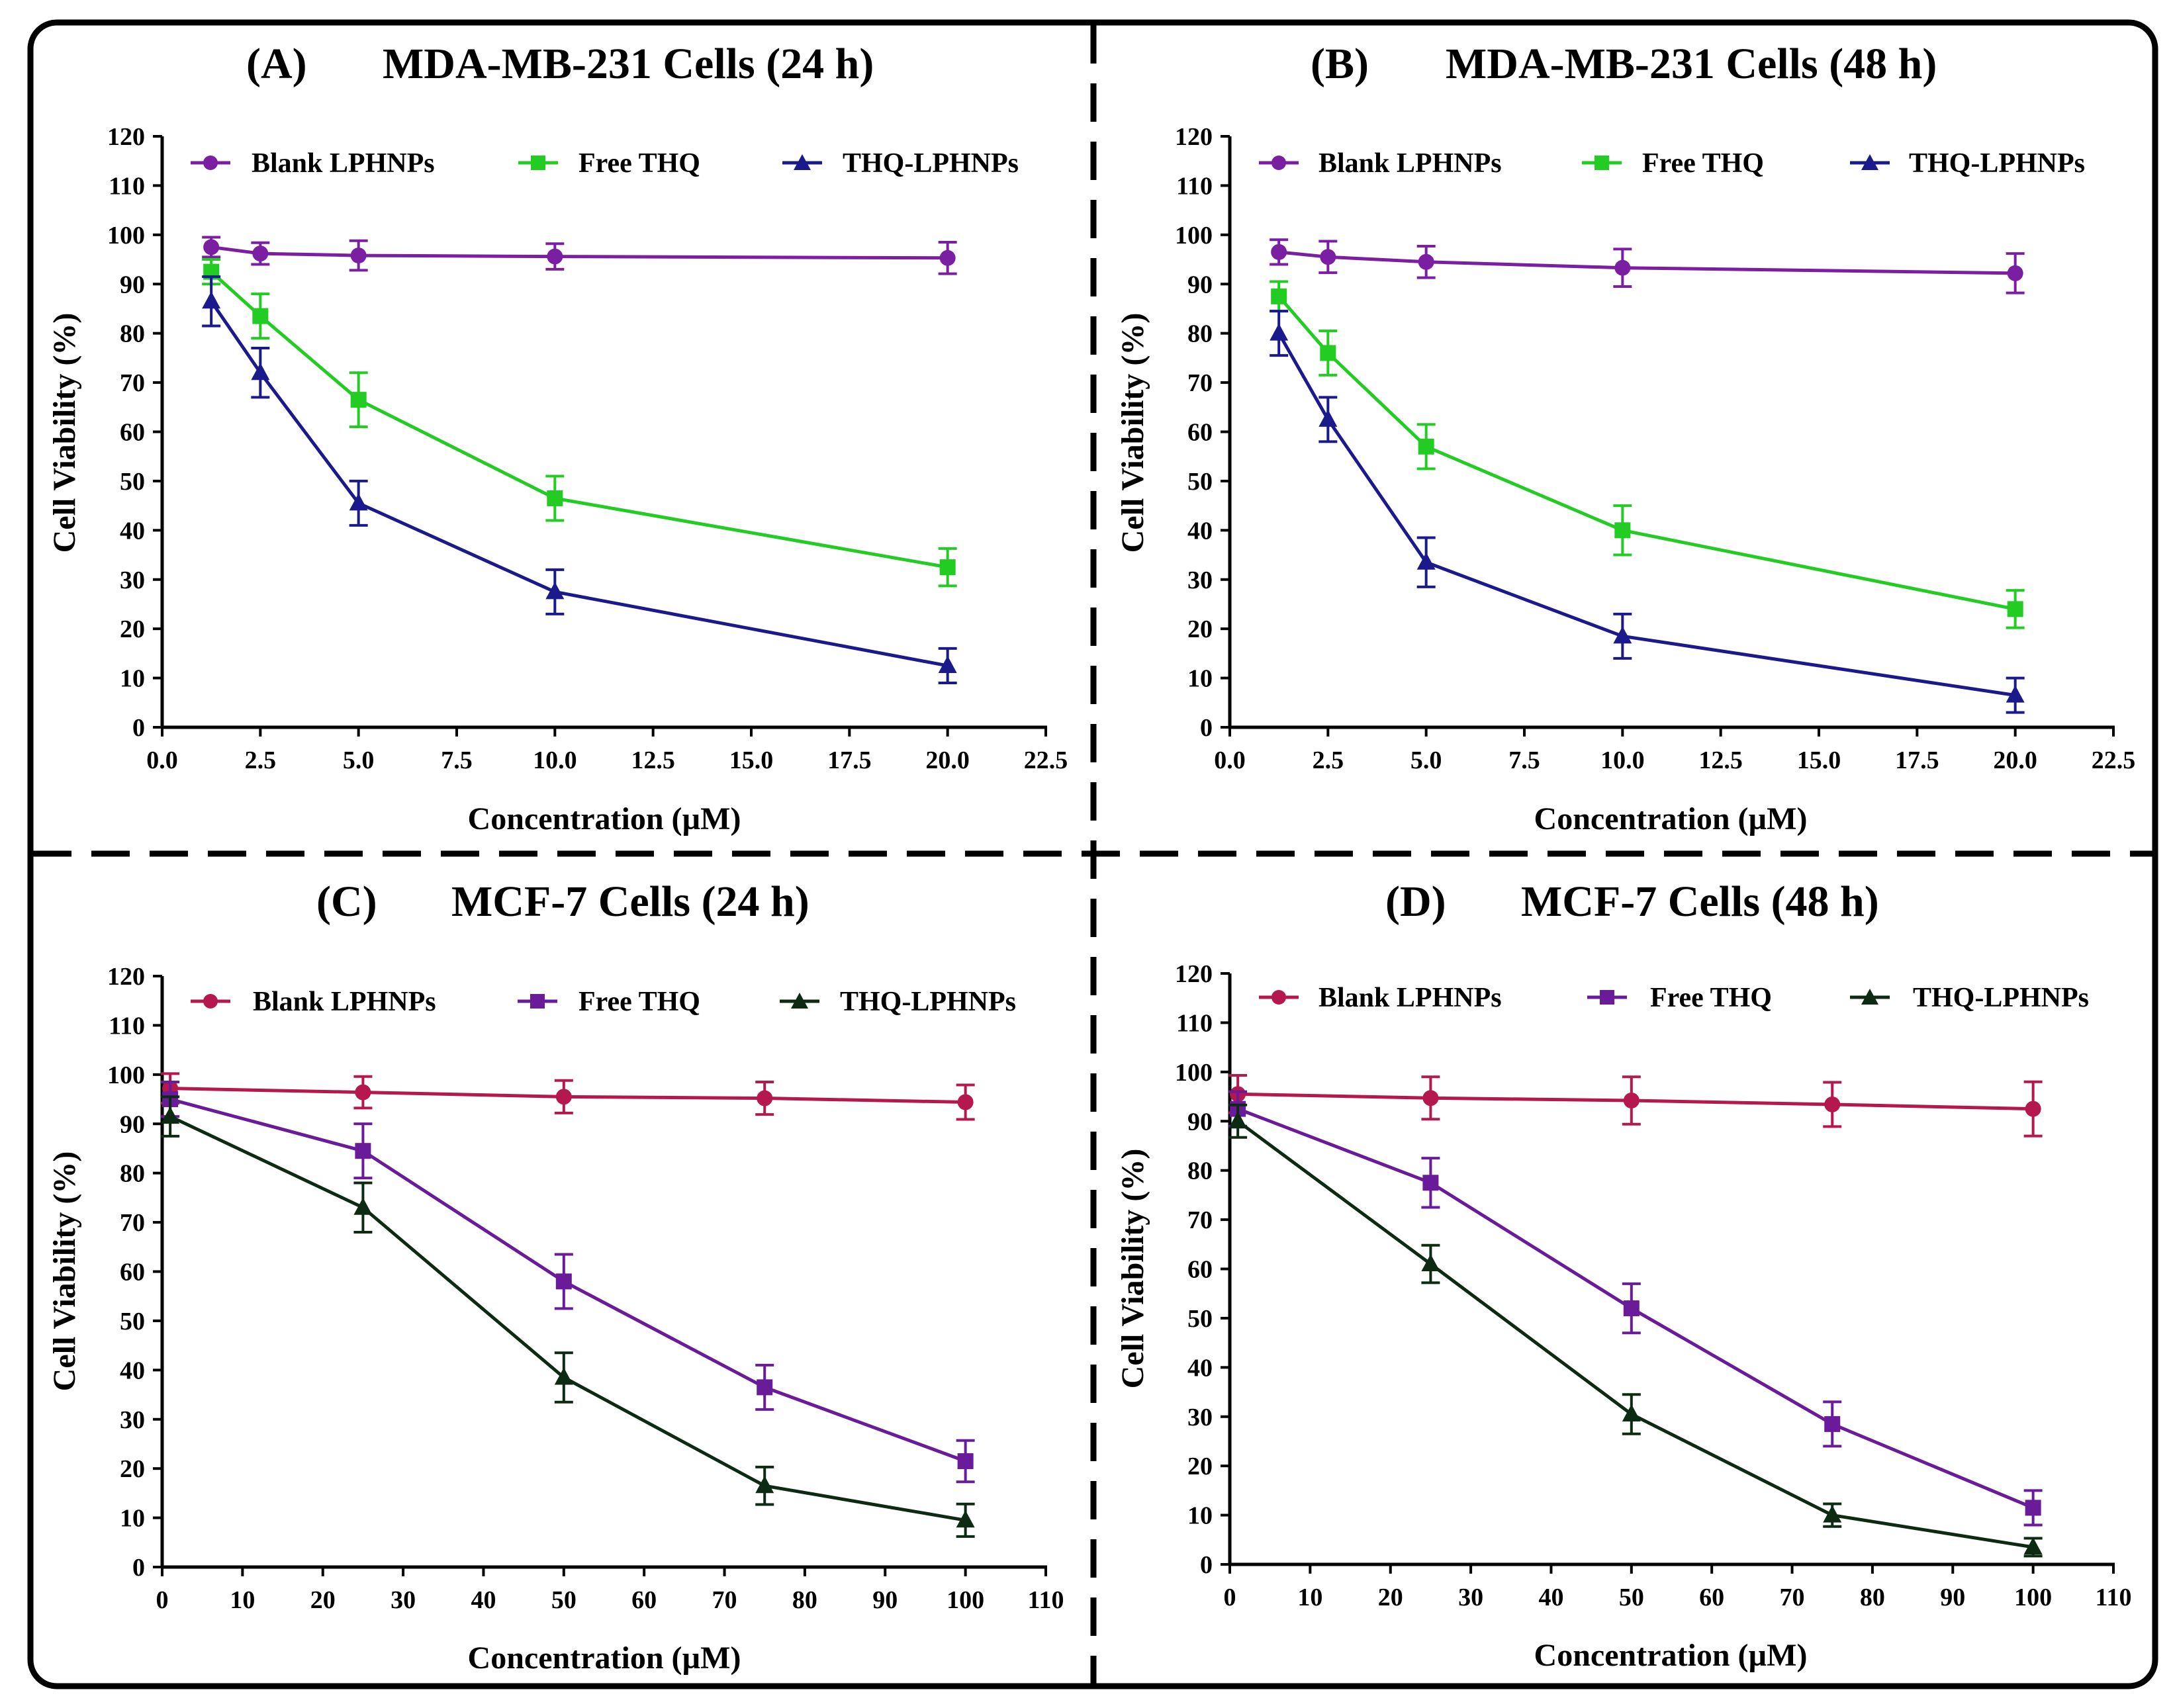  Describe the element at coordinates (653, 760) in the screenshot. I see `x-tick-label: 12.5` at that location.